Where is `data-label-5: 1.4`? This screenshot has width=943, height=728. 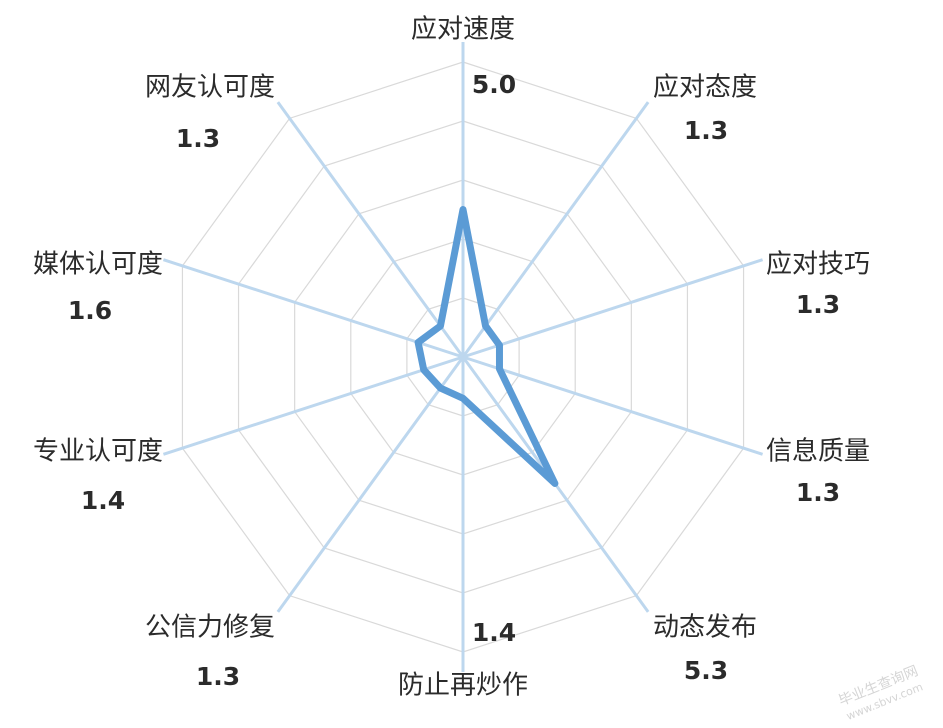
data-label-5: 1.4 is located at coordinates (494, 632).